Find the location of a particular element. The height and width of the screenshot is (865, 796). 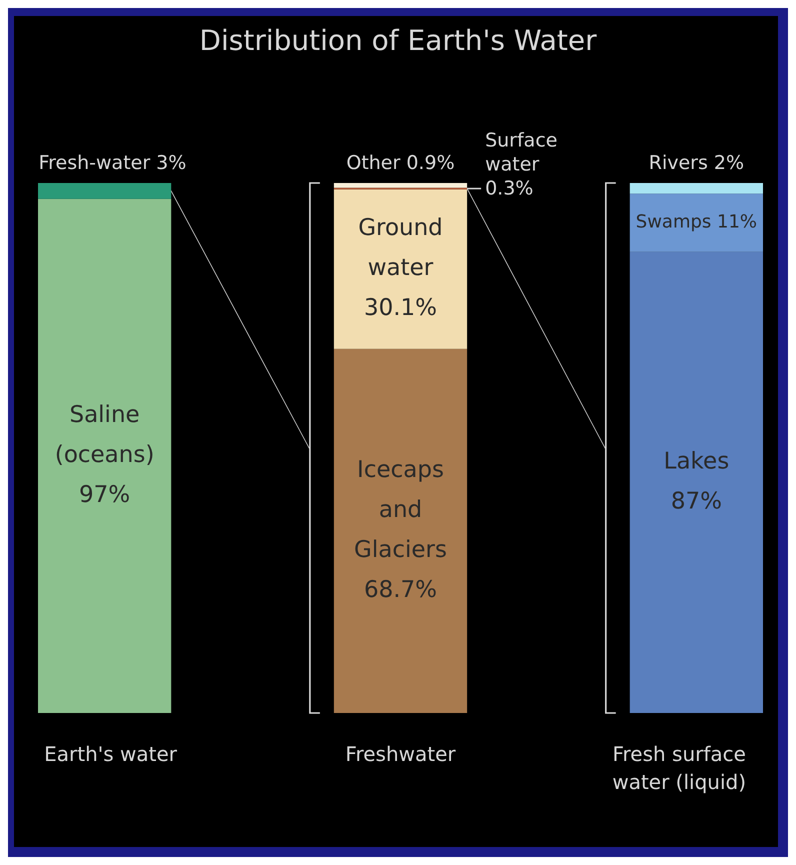

x-tick-label: Earth's water is located at coordinates (111, 754).